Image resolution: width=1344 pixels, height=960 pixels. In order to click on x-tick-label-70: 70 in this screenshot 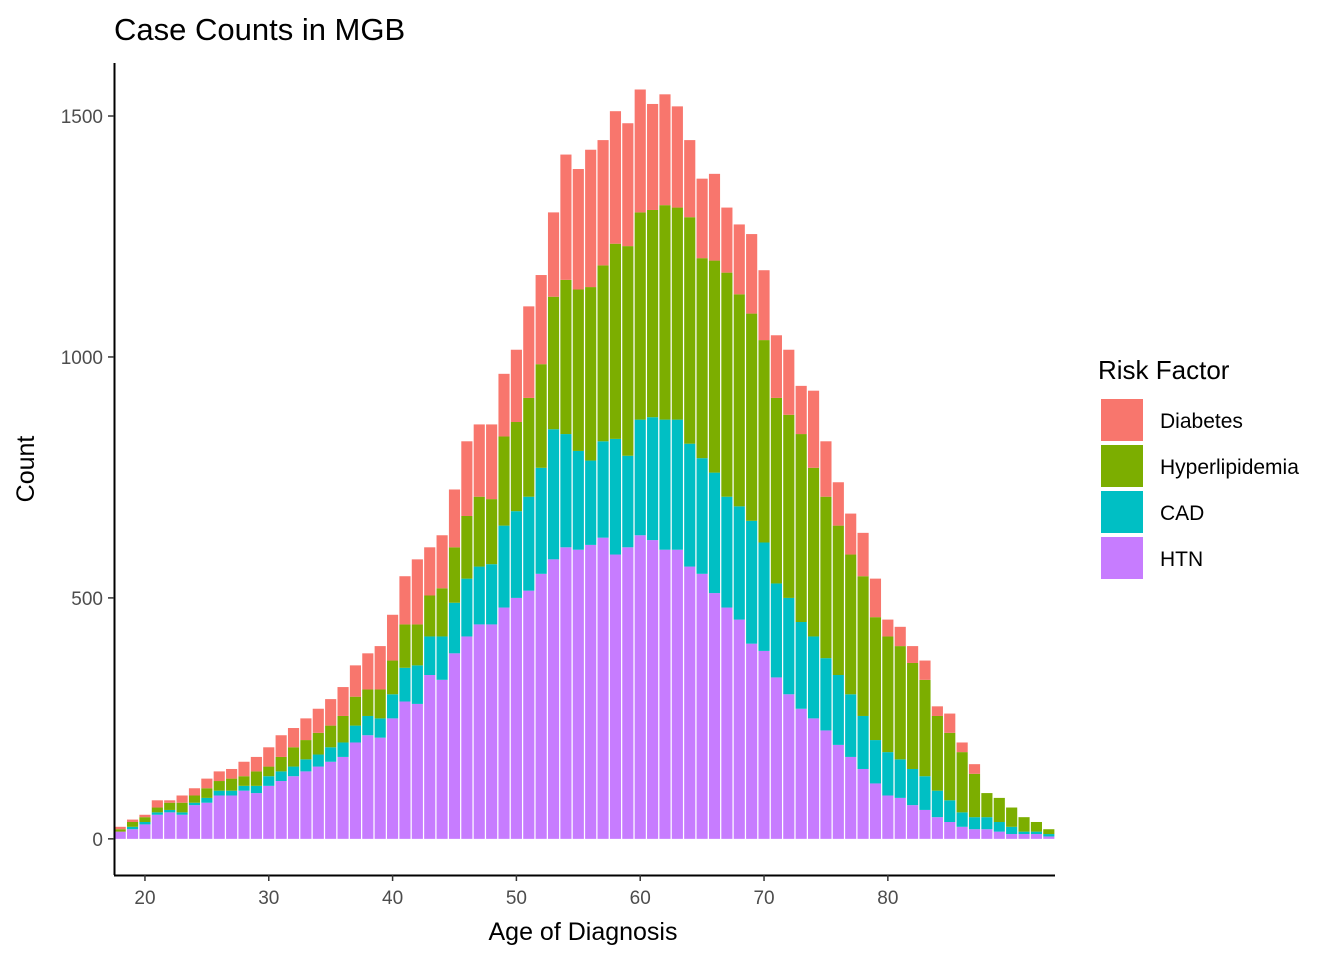, I will do `click(763, 898)`.